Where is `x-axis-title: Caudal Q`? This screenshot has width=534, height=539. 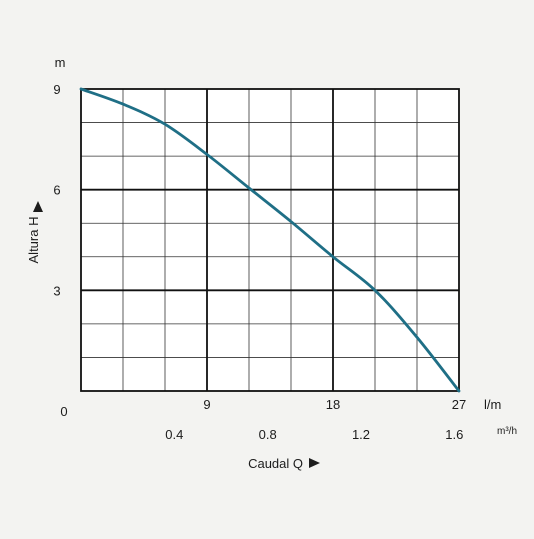 x-axis-title: Caudal Q is located at coordinates (275, 463).